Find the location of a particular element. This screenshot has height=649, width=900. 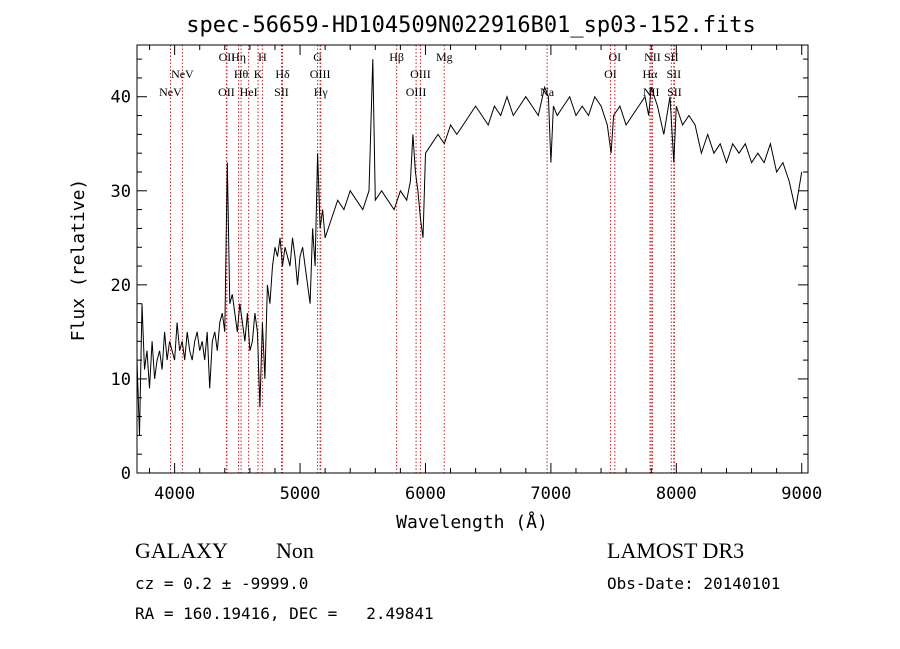

x-axis-label: Wavelength (Å) is located at coordinates (472, 522).